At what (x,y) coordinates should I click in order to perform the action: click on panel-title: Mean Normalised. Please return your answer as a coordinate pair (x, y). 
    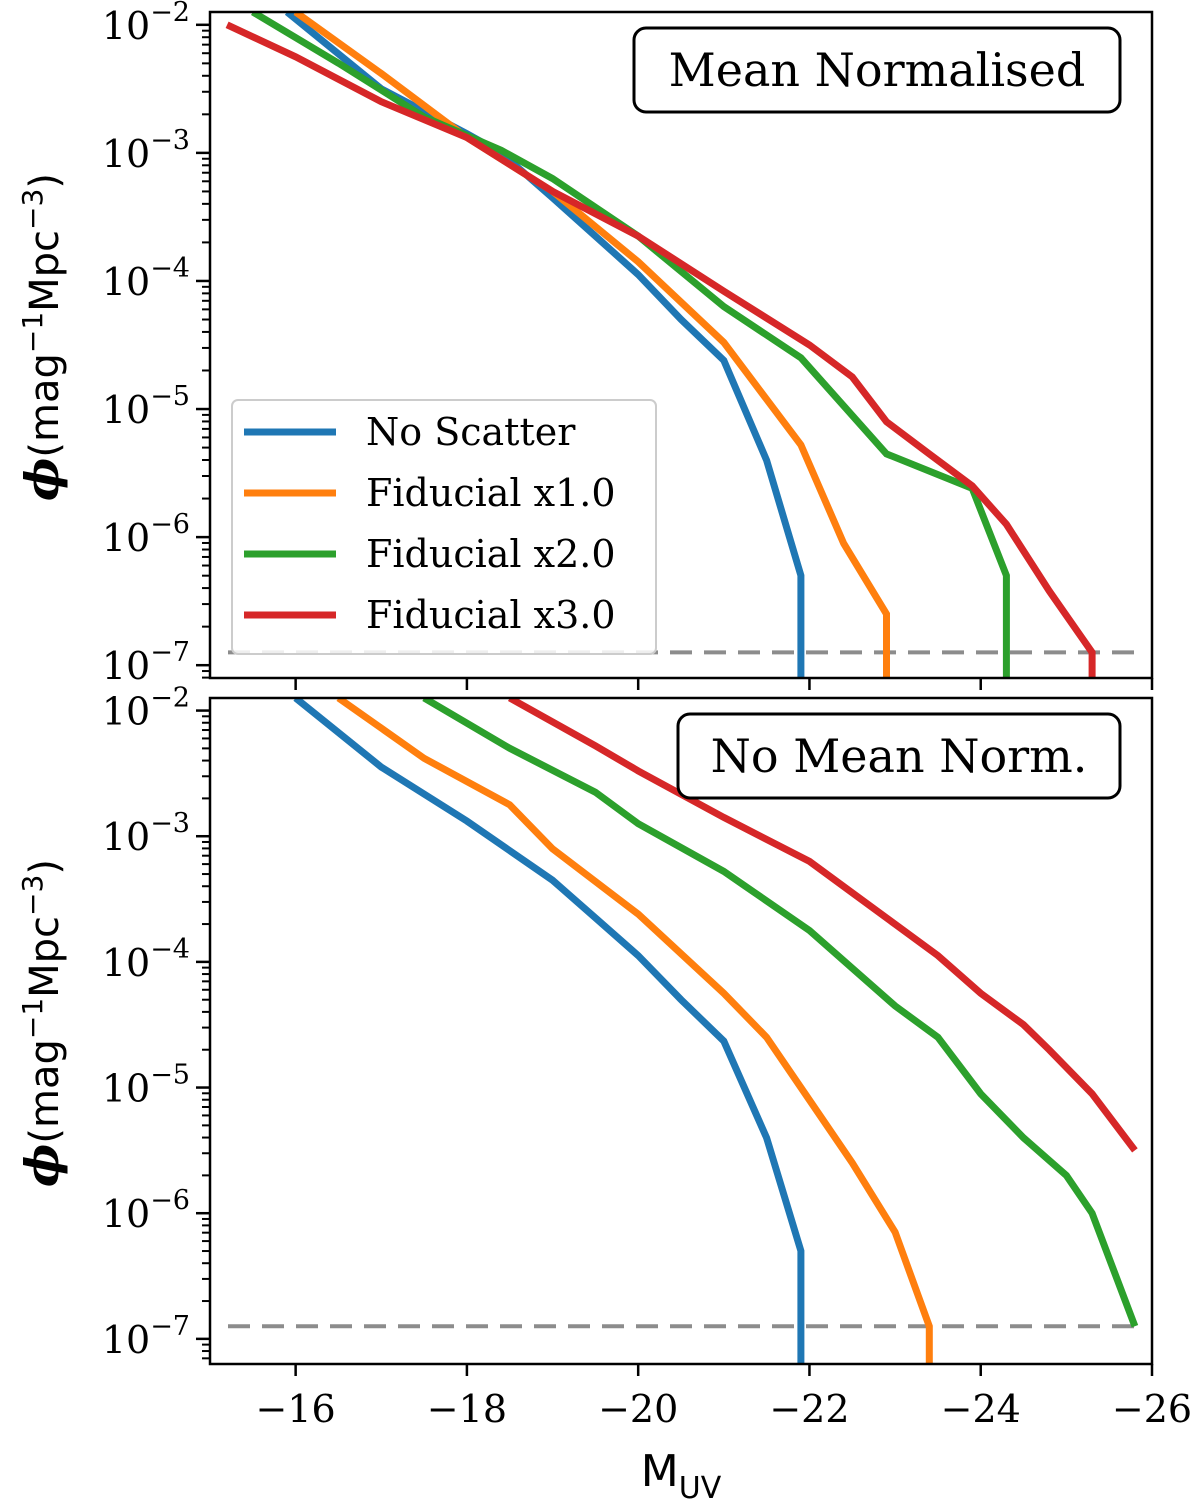
    Looking at the image, I should click on (877, 70).